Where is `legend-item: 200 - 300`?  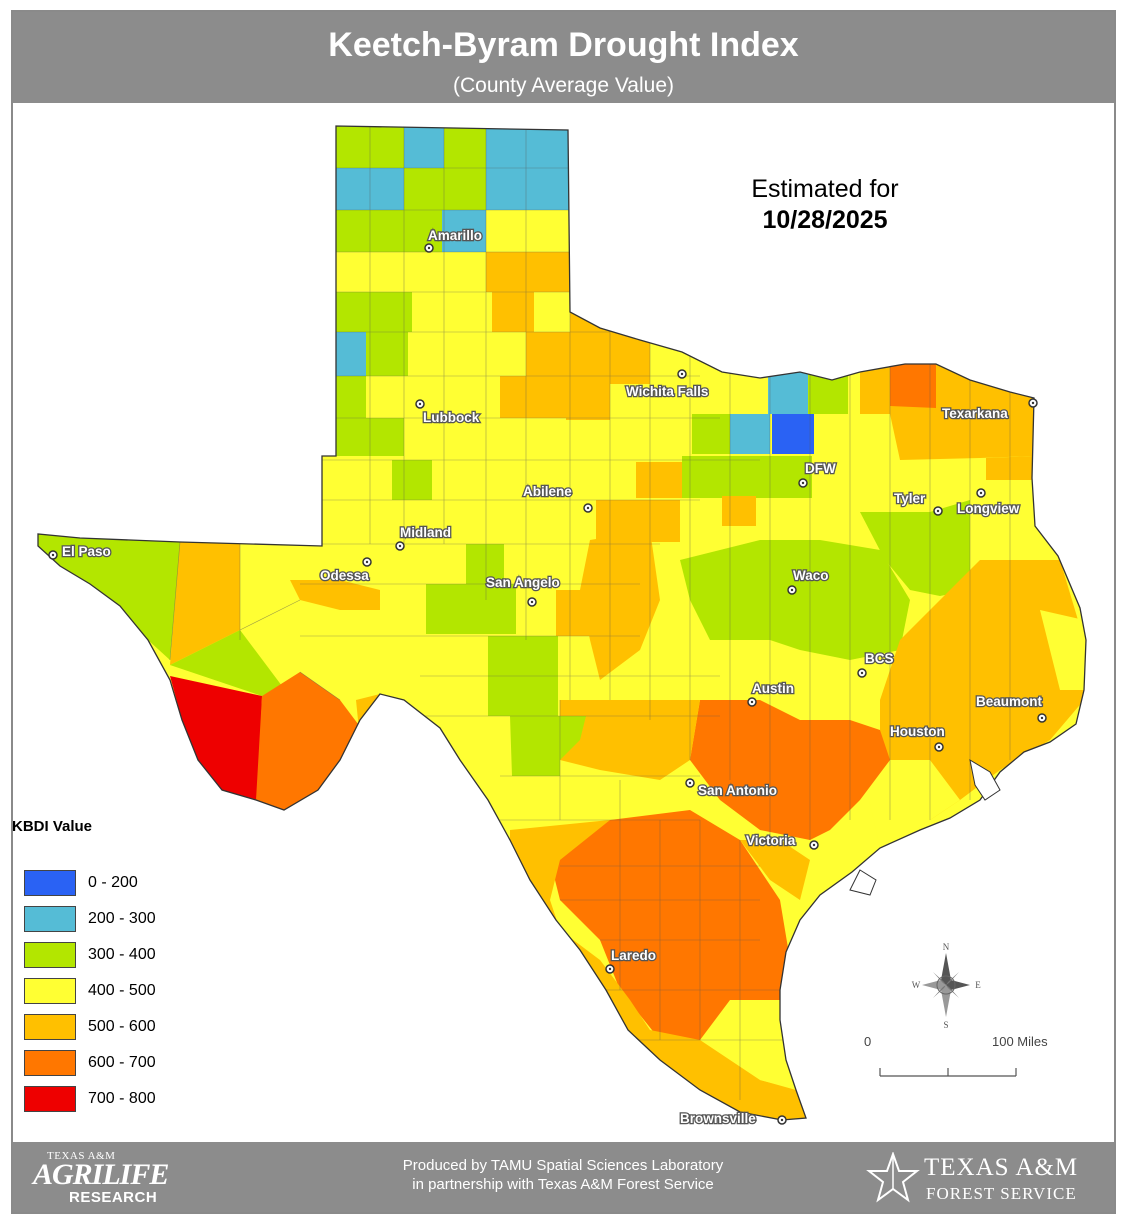
legend-item: 200 - 300 is located at coordinates (114, 919).